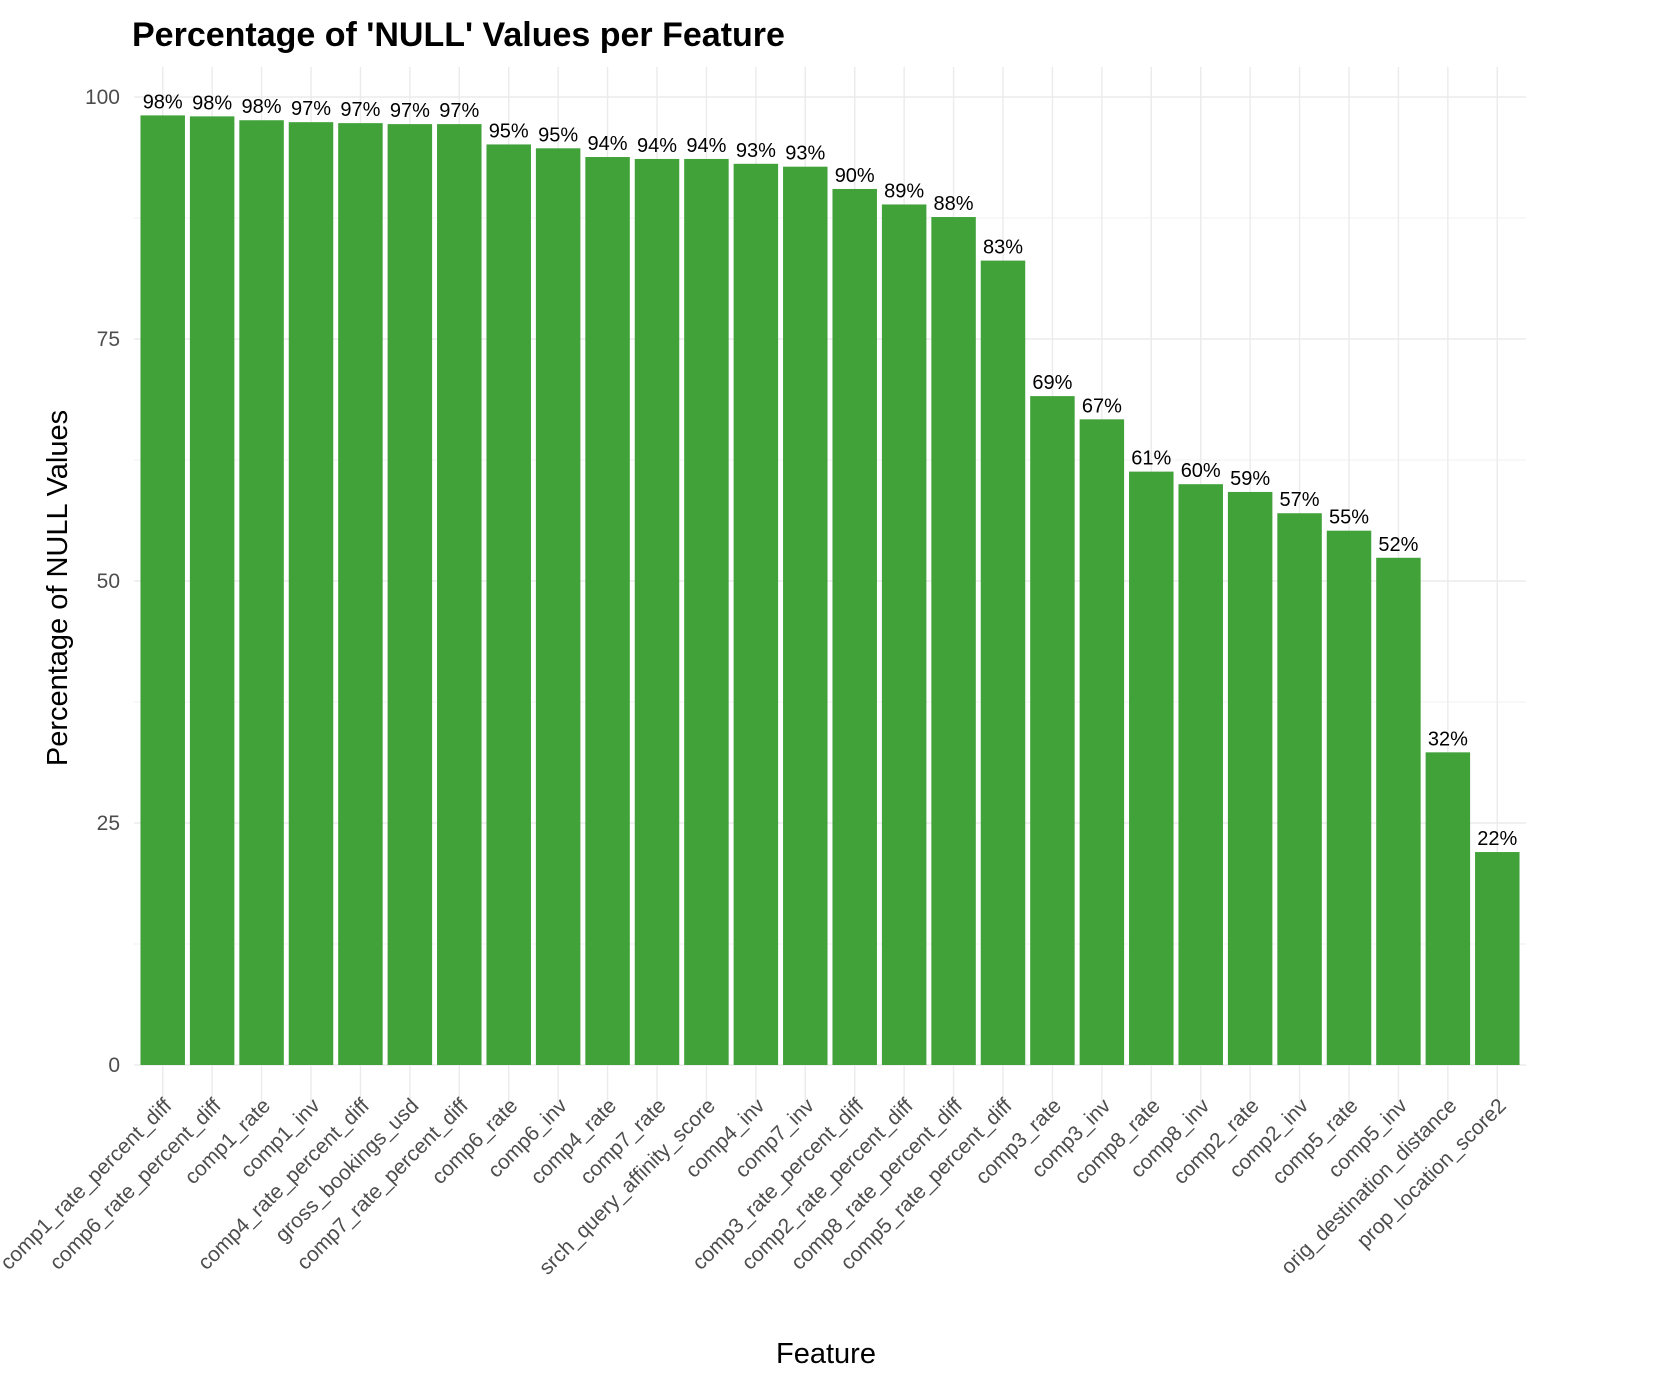  I want to click on data-label: 22%, so click(1497, 839).